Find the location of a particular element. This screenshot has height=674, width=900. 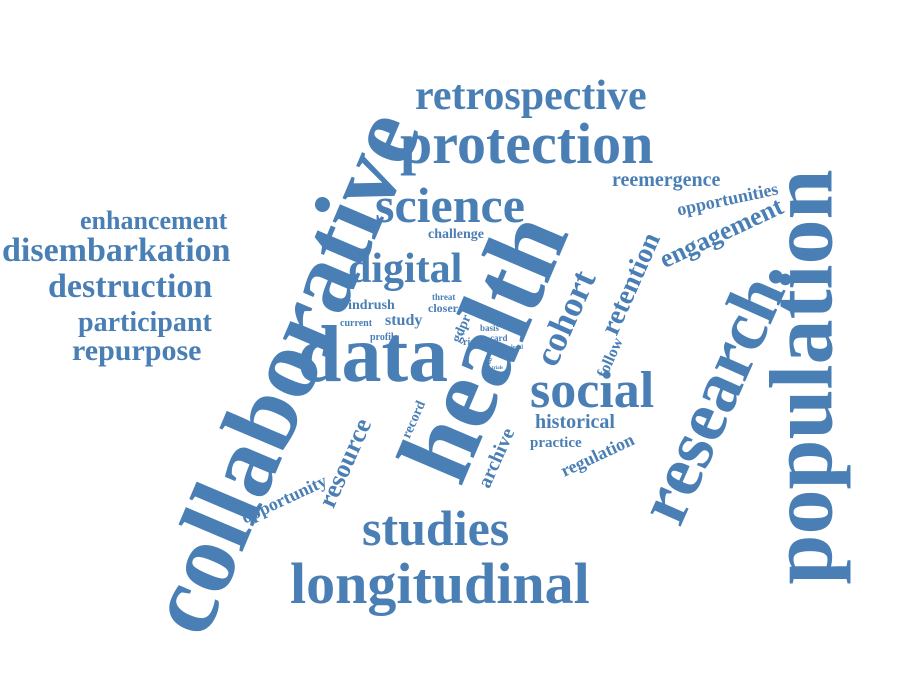

word-destruction: destruction is located at coordinates (130, 286).